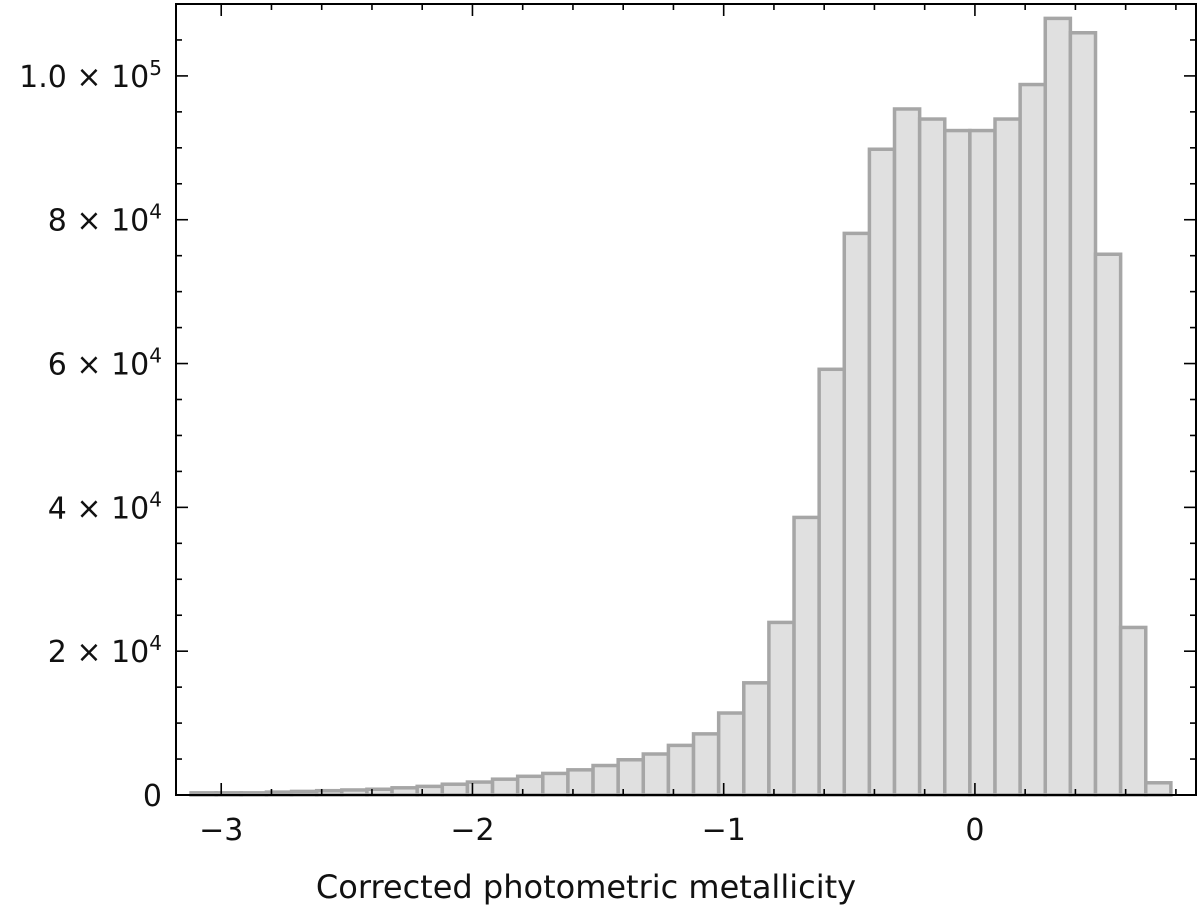 Image resolution: width=1200 pixels, height=912 pixels. What do you see at coordinates (221, 830) in the screenshot?
I see `x-tick-label: −3` at bounding box center [221, 830].